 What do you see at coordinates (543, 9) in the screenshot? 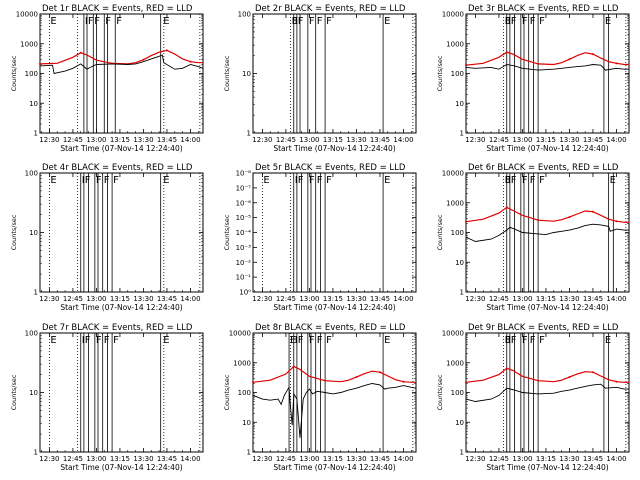
I see `panel-title: Det 3r BLACK = Events, RED = LLD` at bounding box center [543, 9].